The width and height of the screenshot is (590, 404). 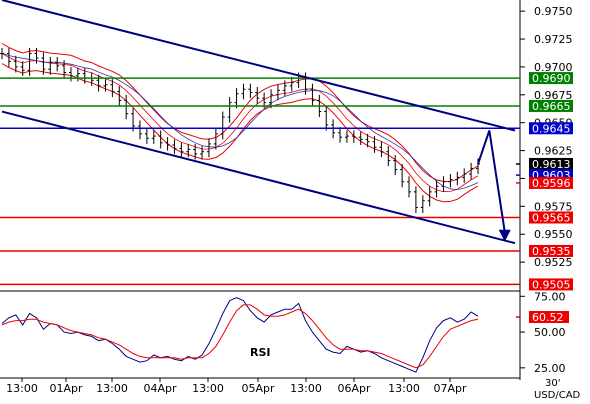 What do you see at coordinates (550, 296) in the screenshot?
I see `rsi-tick-label: 75.00` at bounding box center [550, 296].